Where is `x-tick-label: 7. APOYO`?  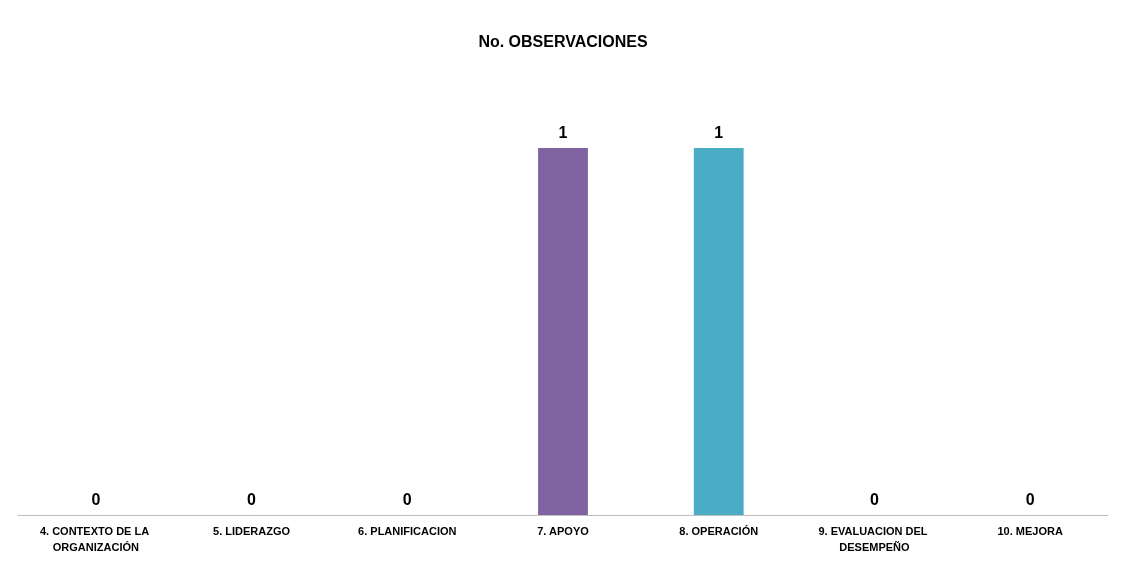
x-tick-label: 7. APOYO is located at coordinates (563, 531).